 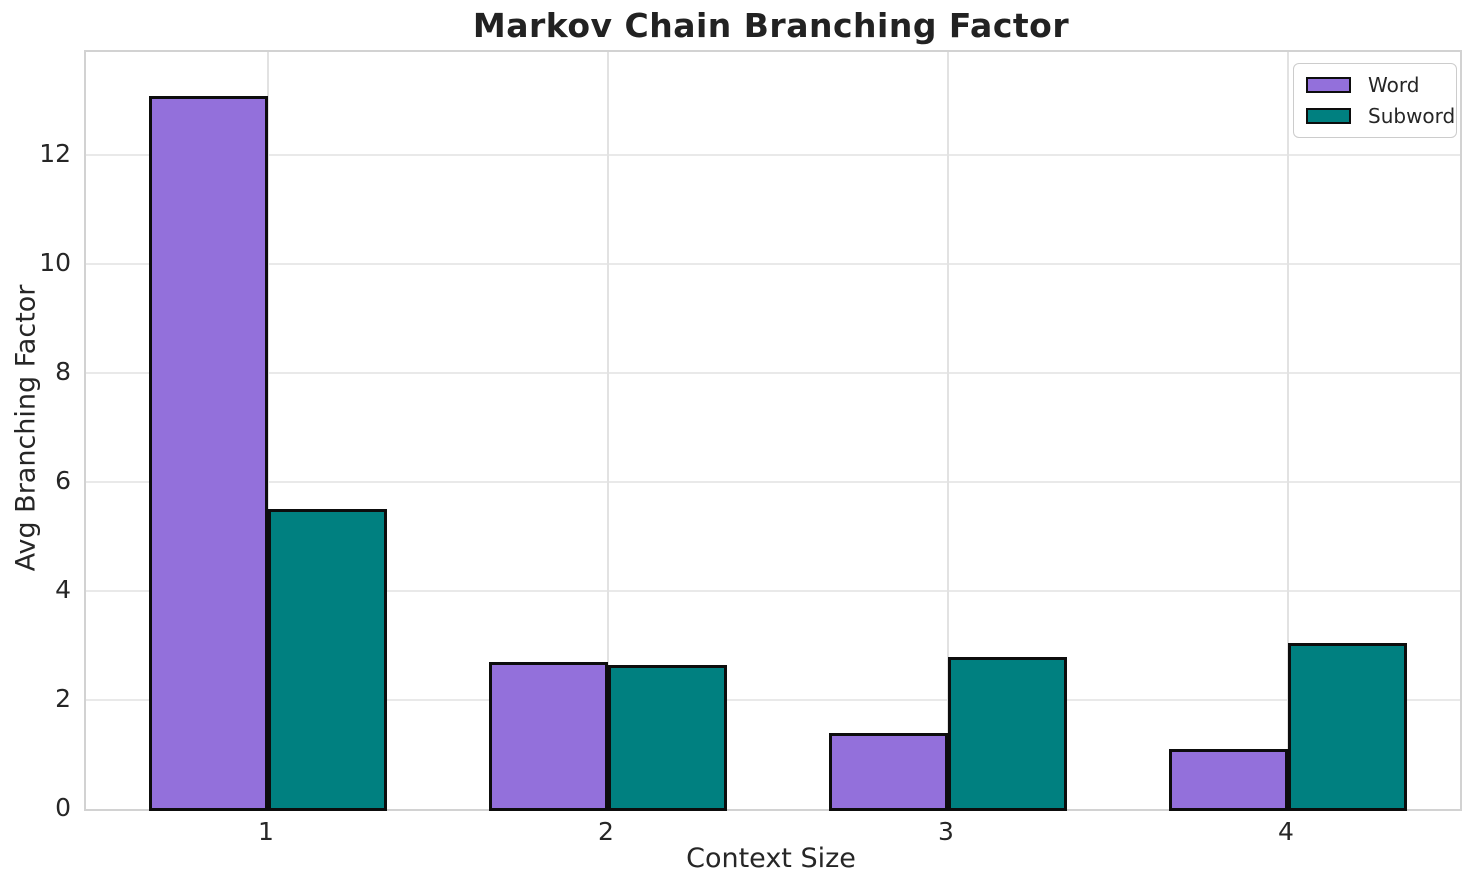 I want to click on y-tick-label-10: 10, so click(x=55, y=263).